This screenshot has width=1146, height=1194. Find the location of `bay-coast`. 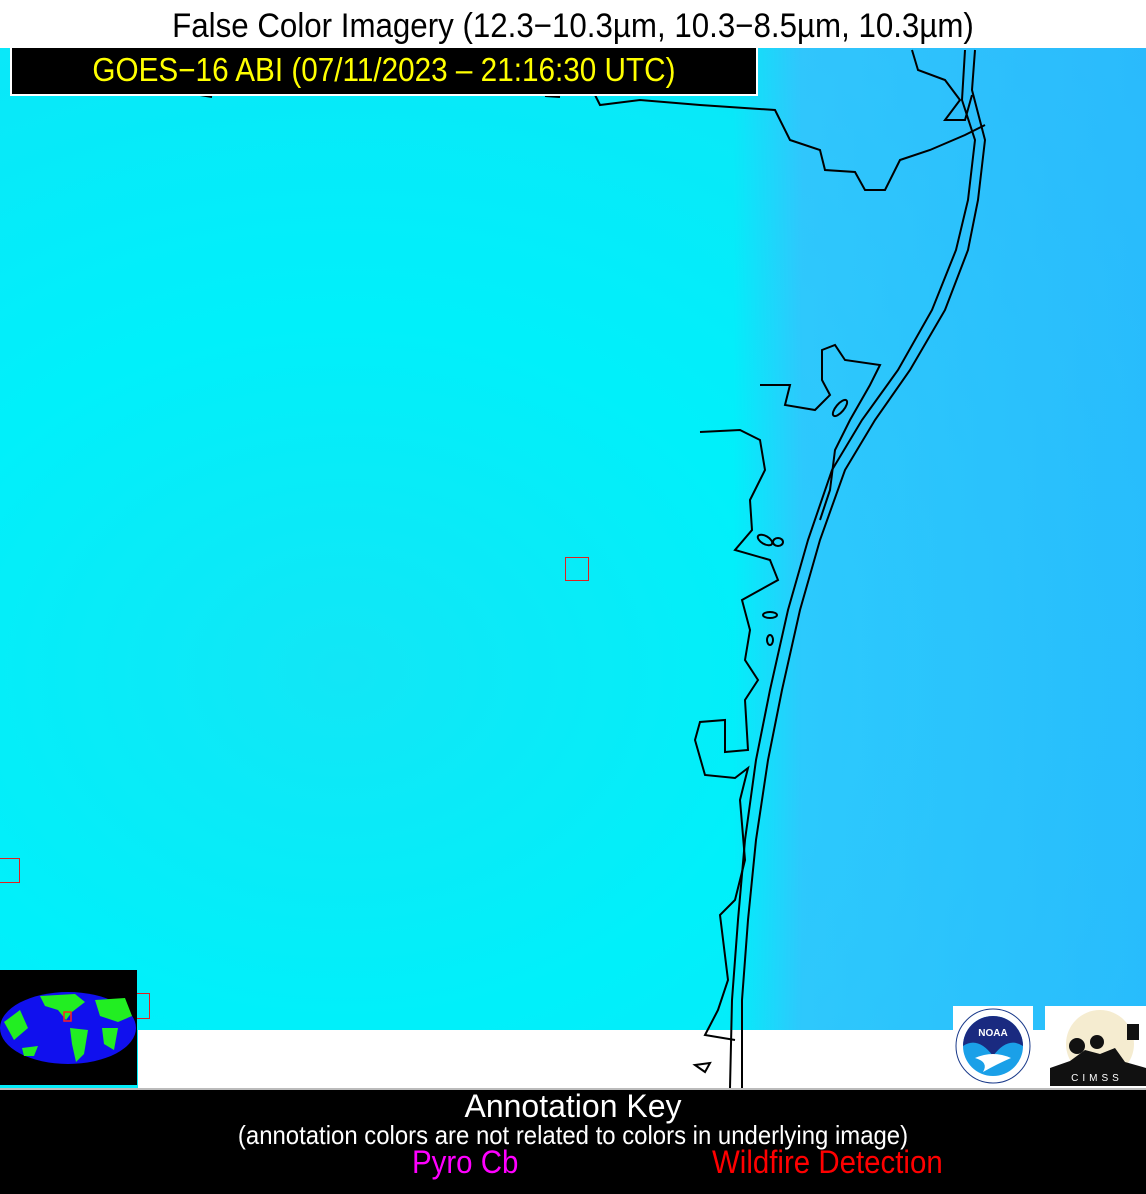

bay-coast is located at coordinates (821, 432).